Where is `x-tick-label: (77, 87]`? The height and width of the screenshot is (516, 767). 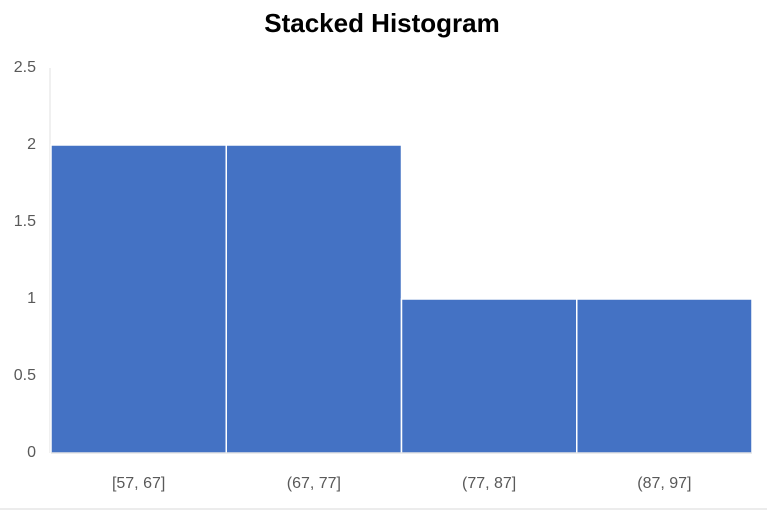
x-tick-label: (77, 87] is located at coordinates (489, 483).